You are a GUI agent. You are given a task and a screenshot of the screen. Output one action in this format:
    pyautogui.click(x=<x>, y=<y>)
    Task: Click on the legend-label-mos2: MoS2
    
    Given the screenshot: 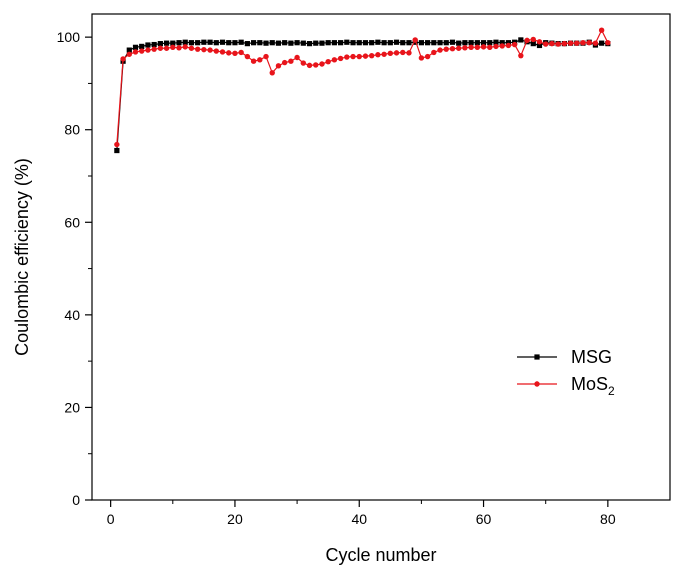 What is the action you would take?
    pyautogui.click(x=593, y=386)
    